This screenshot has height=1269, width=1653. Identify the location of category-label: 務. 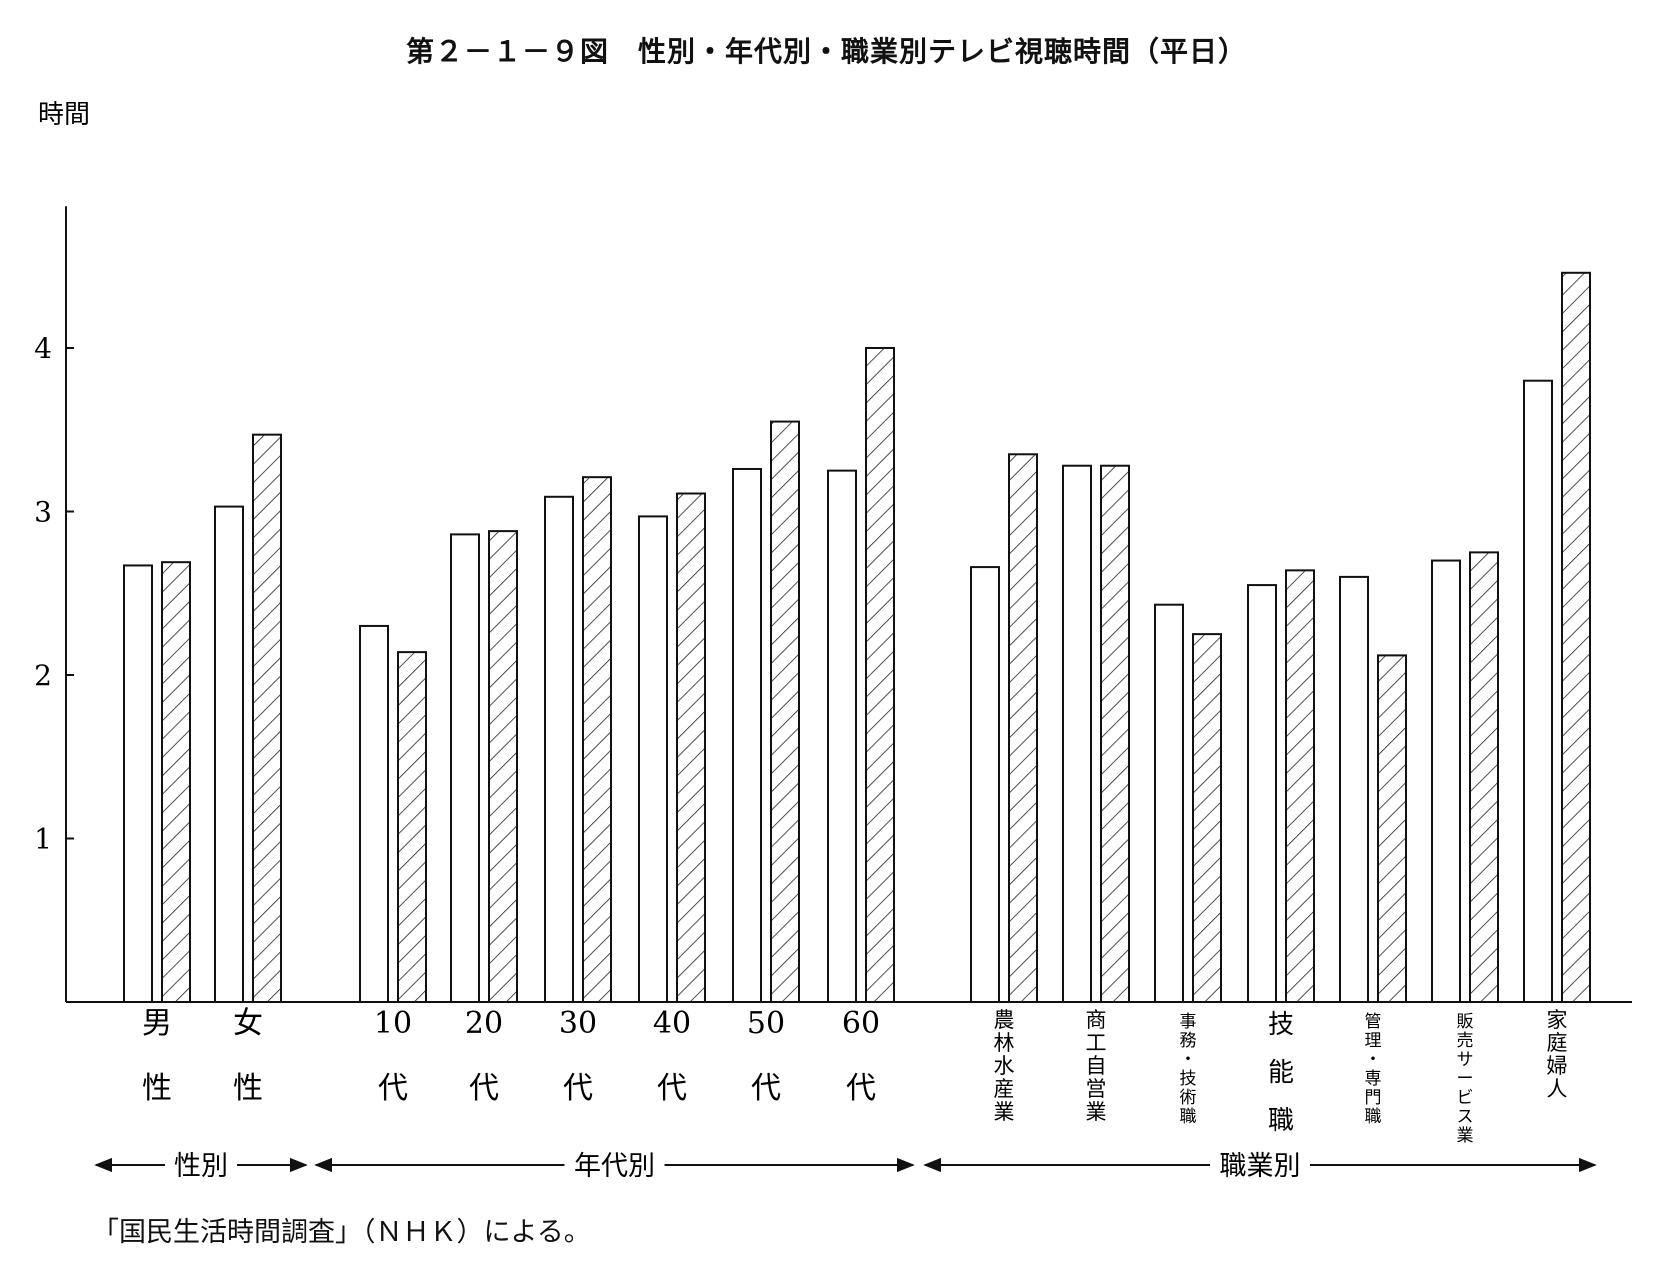
(1188, 1041).